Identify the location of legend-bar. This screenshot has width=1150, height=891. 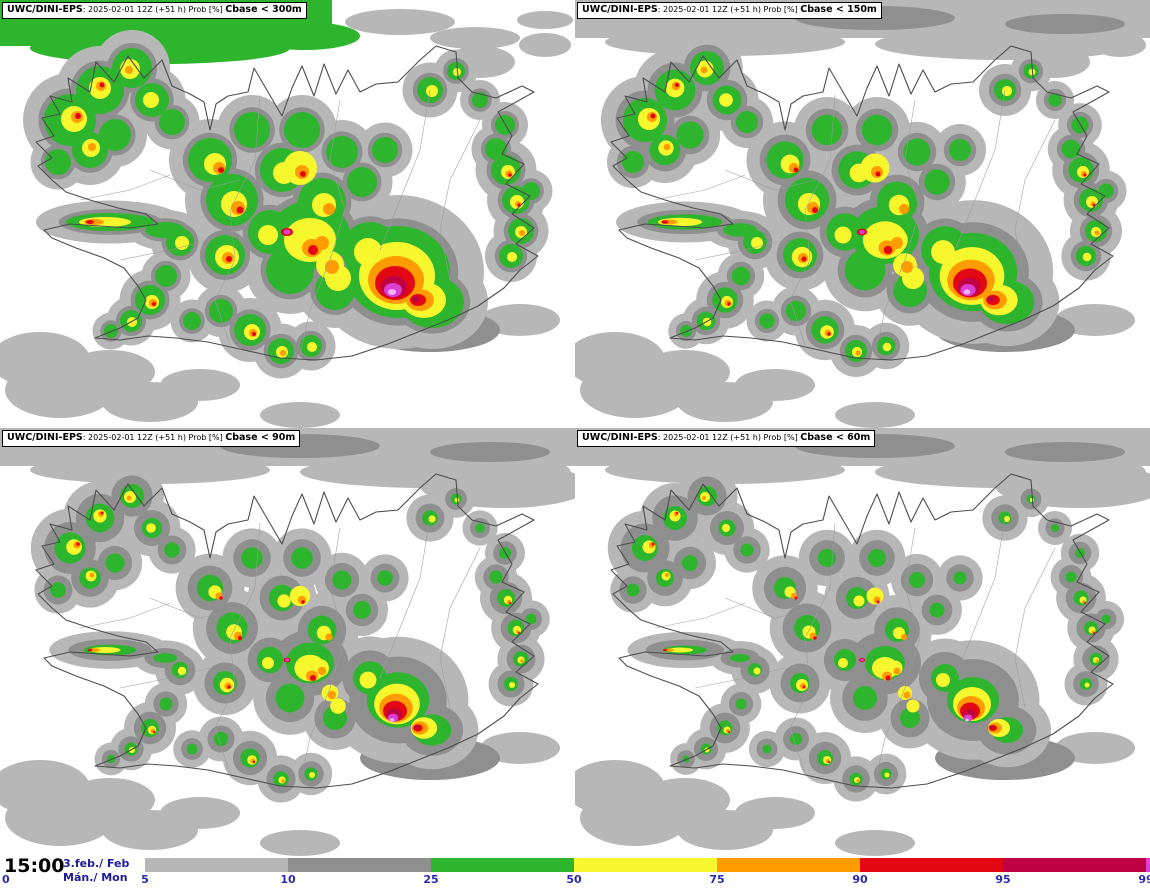
(647, 865).